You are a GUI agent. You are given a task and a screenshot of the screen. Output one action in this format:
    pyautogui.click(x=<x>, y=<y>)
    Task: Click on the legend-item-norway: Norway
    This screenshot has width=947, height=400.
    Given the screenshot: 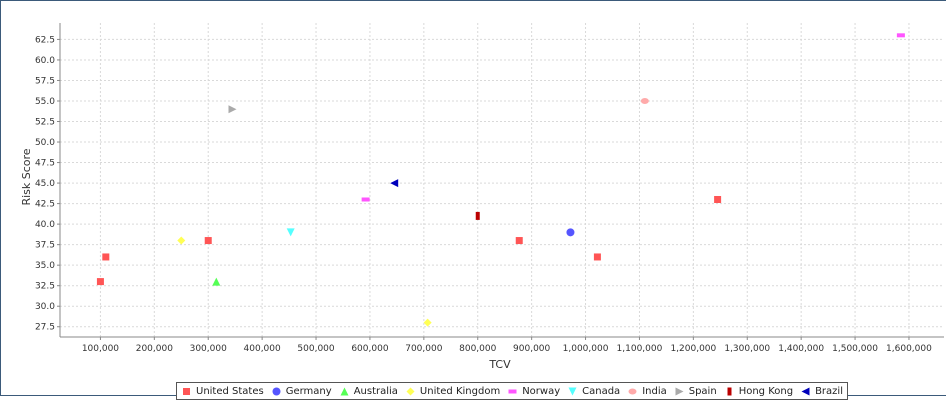 What is the action you would take?
    pyautogui.click(x=533, y=391)
    